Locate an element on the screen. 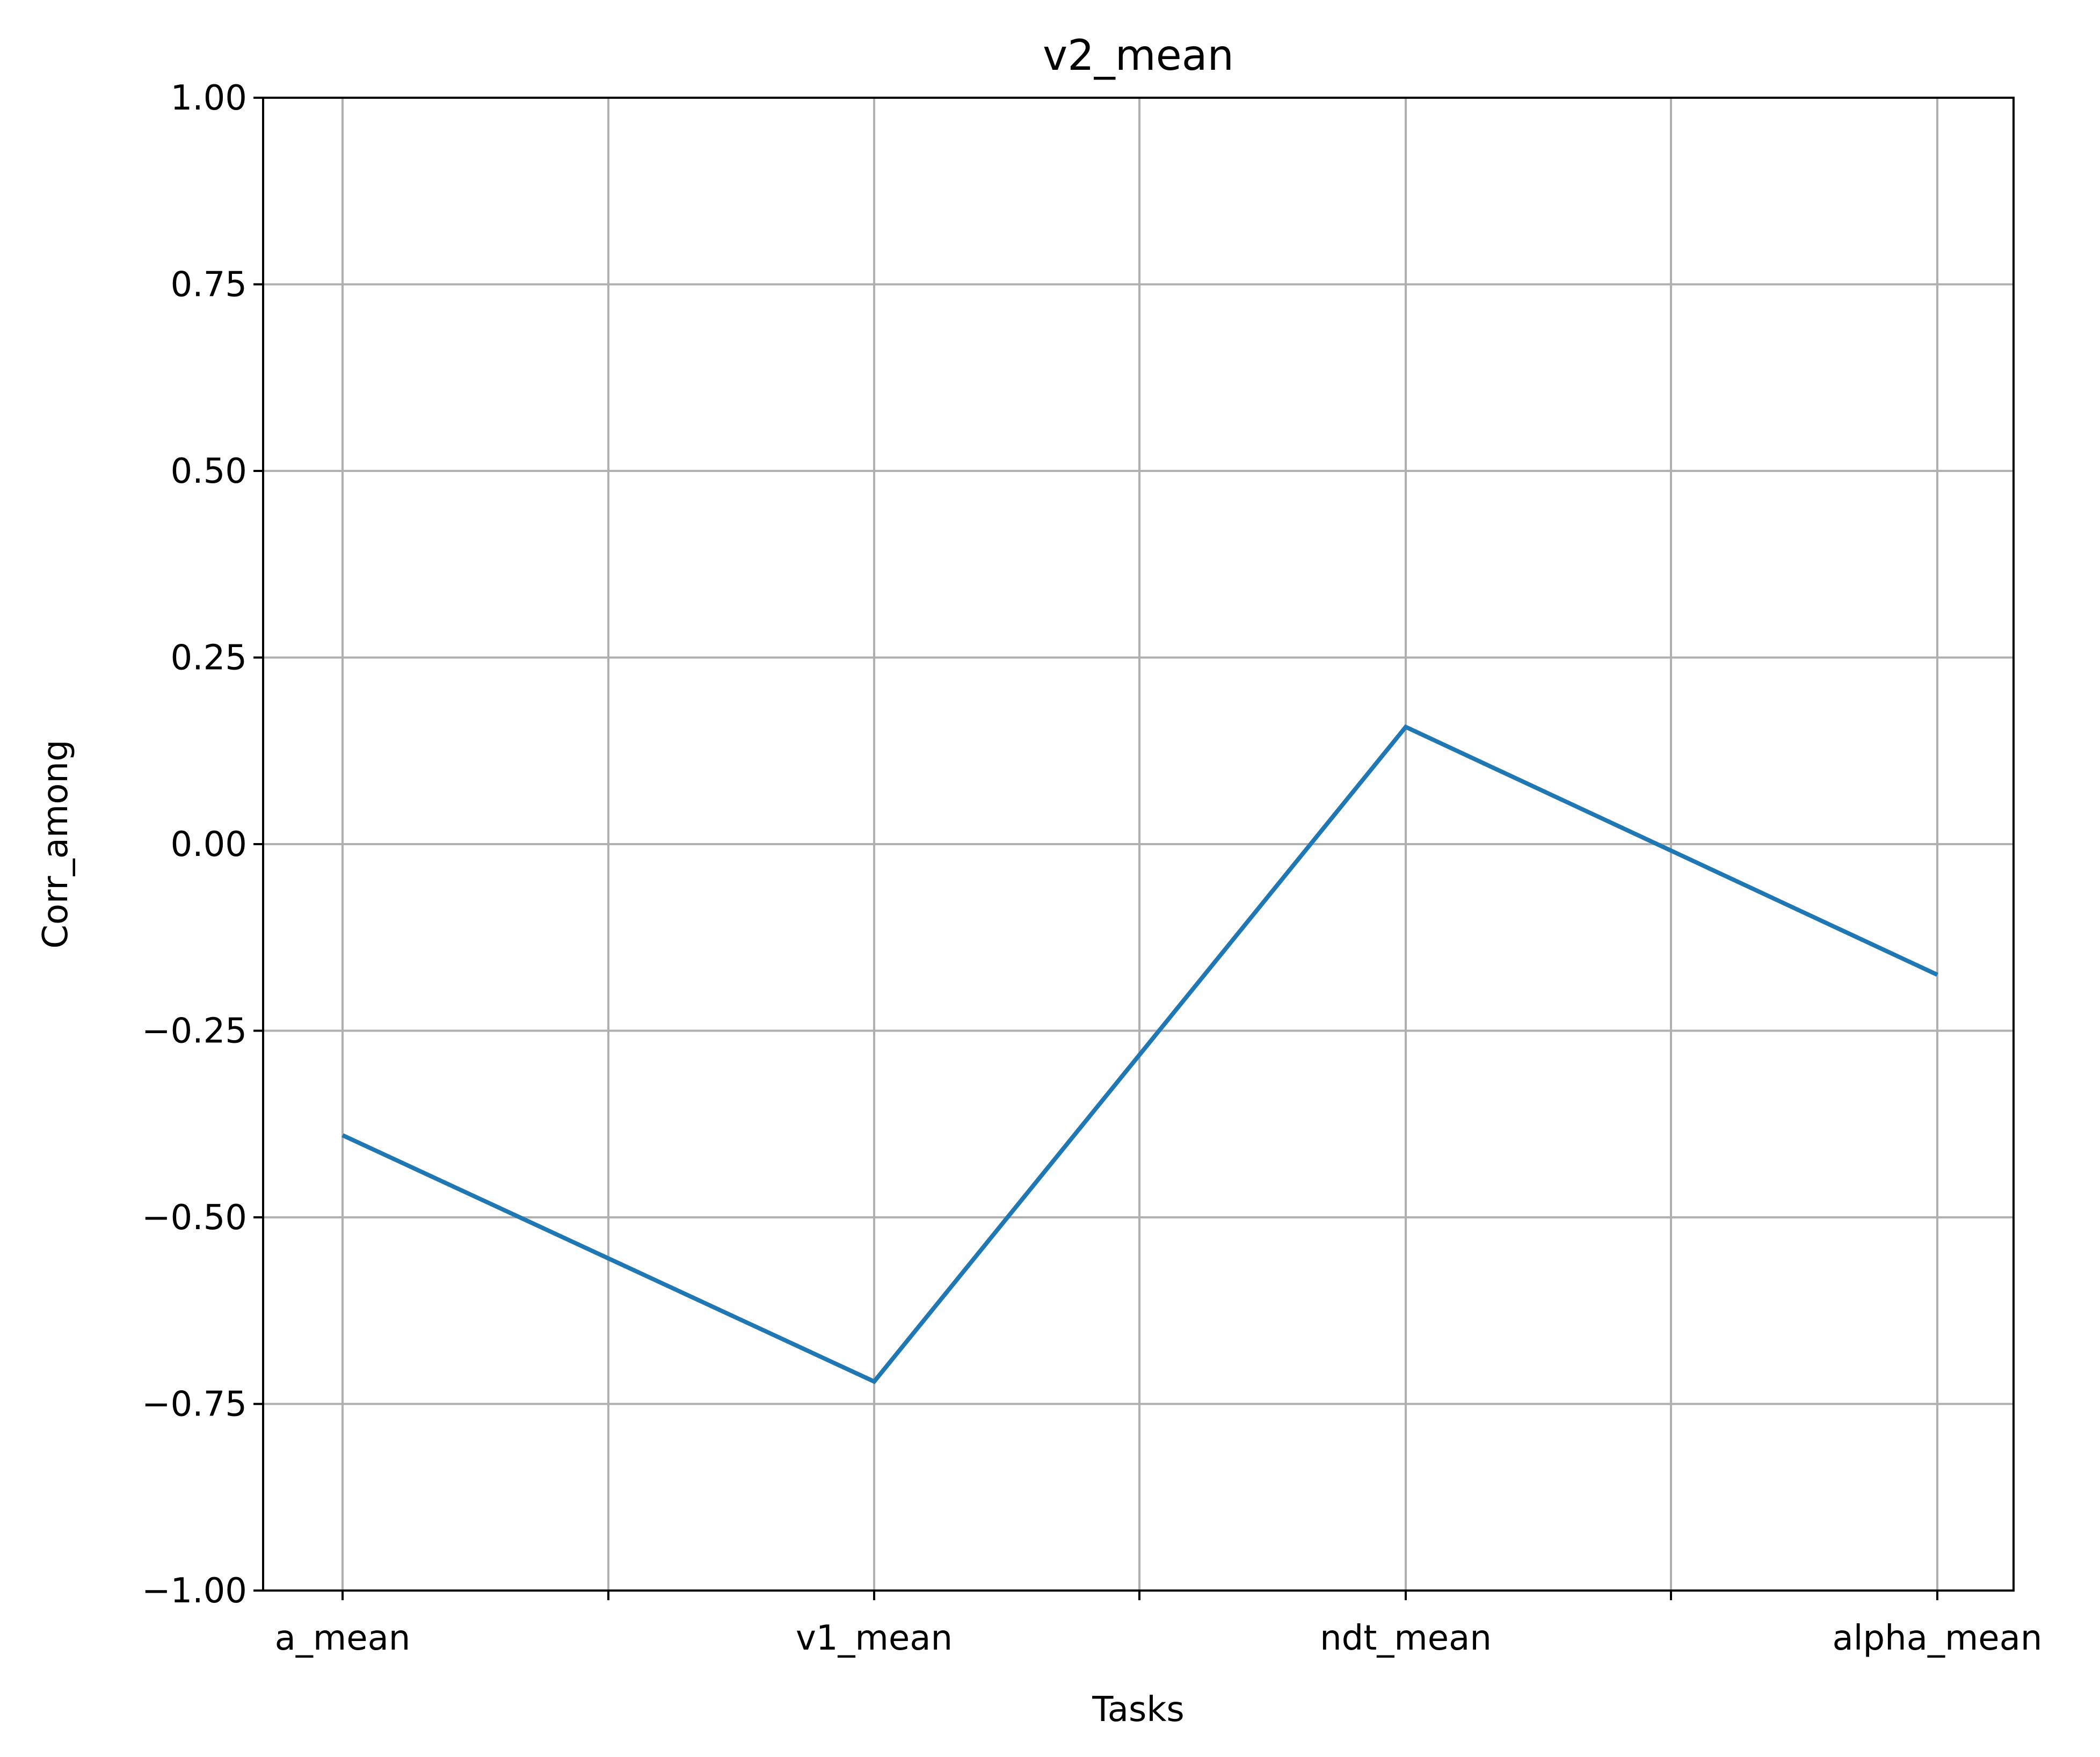  y-tick-label: 0.75 is located at coordinates (210, 285).